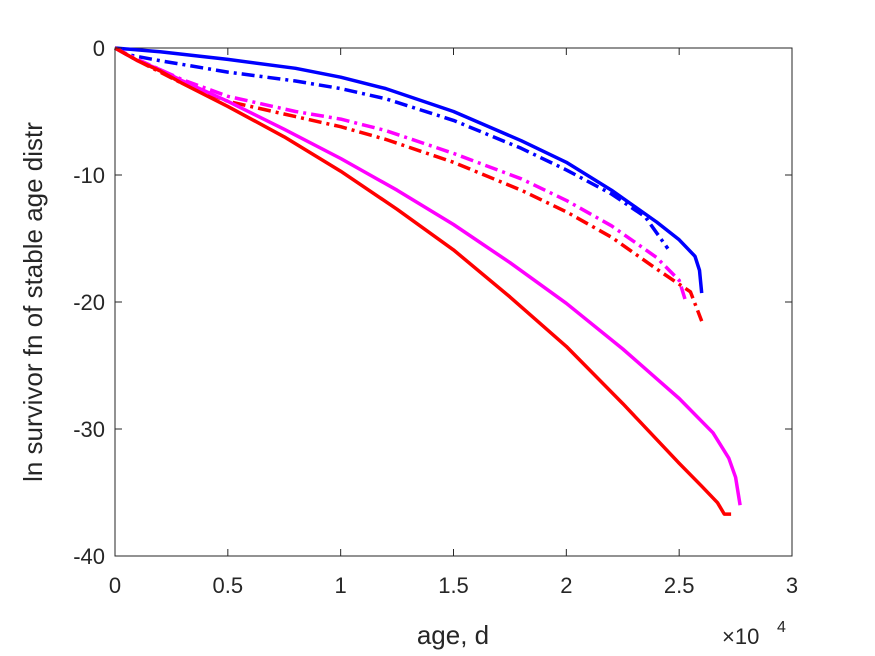  What do you see at coordinates (228, 585) in the screenshot?
I see `x-tick-label: 0.5` at bounding box center [228, 585].